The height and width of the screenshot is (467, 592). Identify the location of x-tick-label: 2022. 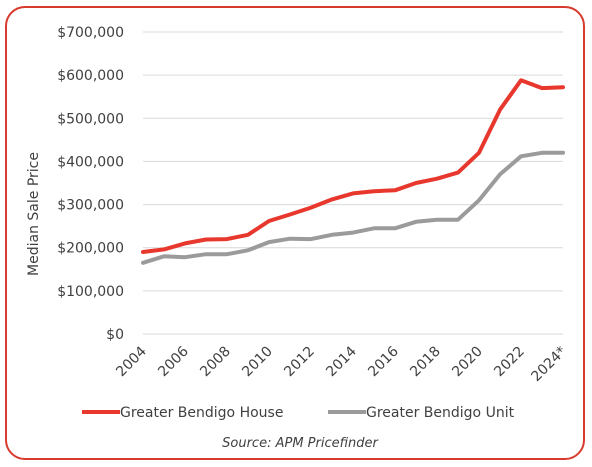
(509, 362).